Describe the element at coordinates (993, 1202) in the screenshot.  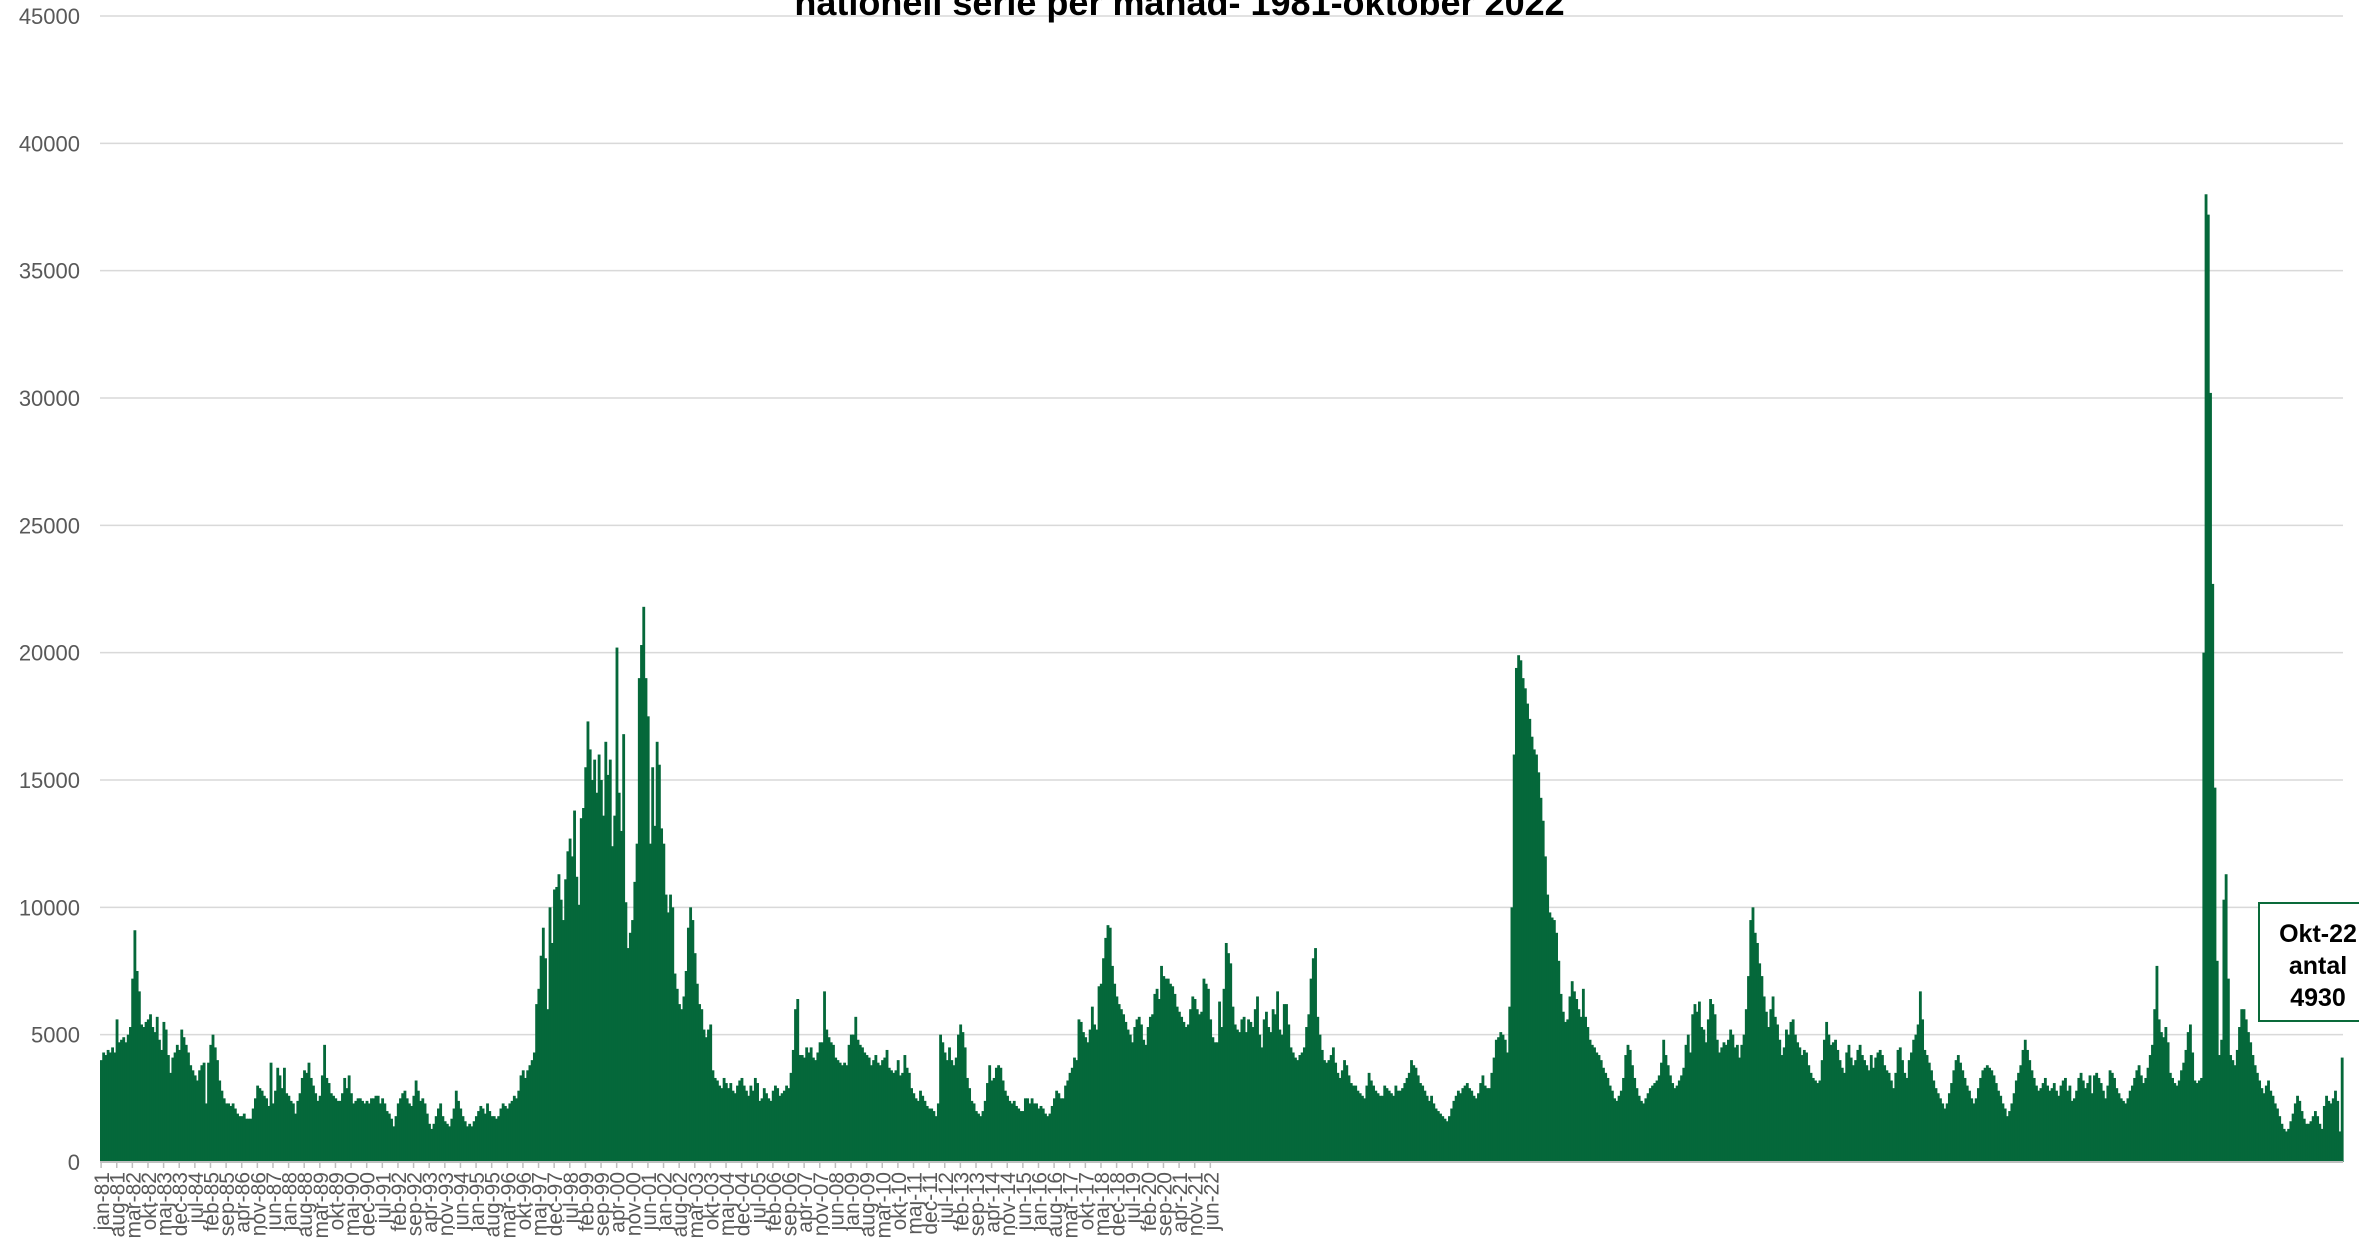
I see `x-tick-label: apr-14` at that location.